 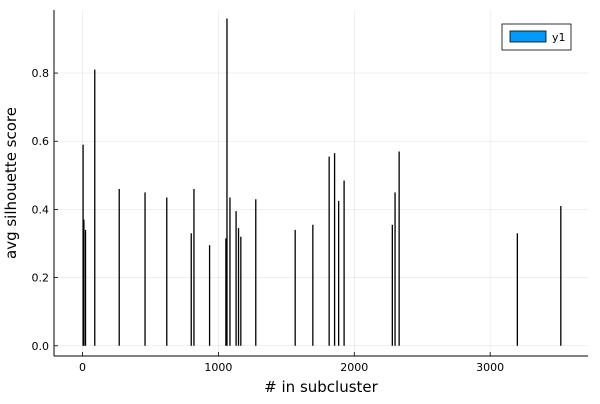 What do you see at coordinates (11, 183) in the screenshot?
I see `y-axis-label: avg silhouette score` at bounding box center [11, 183].